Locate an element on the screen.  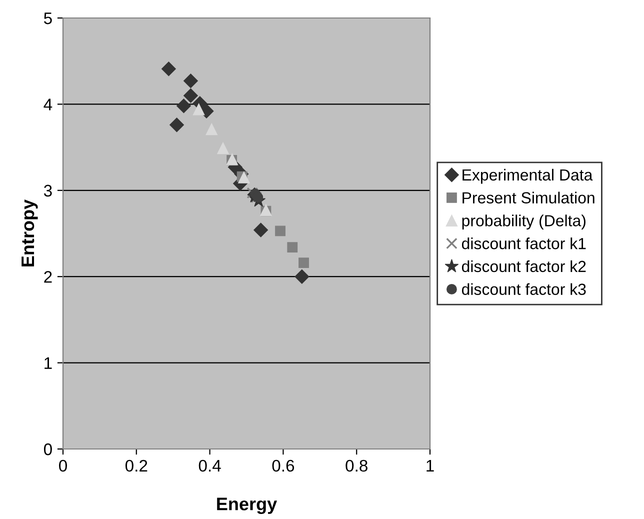
x-tick-label: 0.4 is located at coordinates (209, 466).